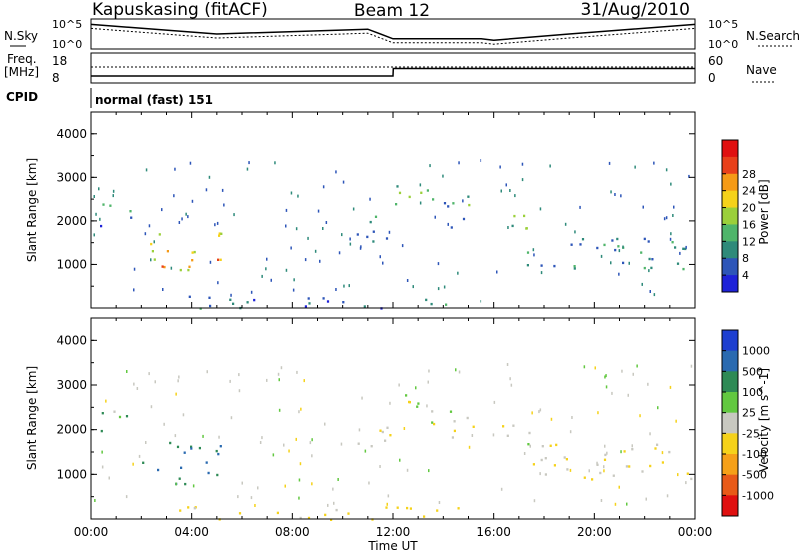 This screenshot has height=554, width=800. I want to click on x-axis: 00:00 04:00 08:00 12:00 16:00 20:00 00:00, so click(393, 532).